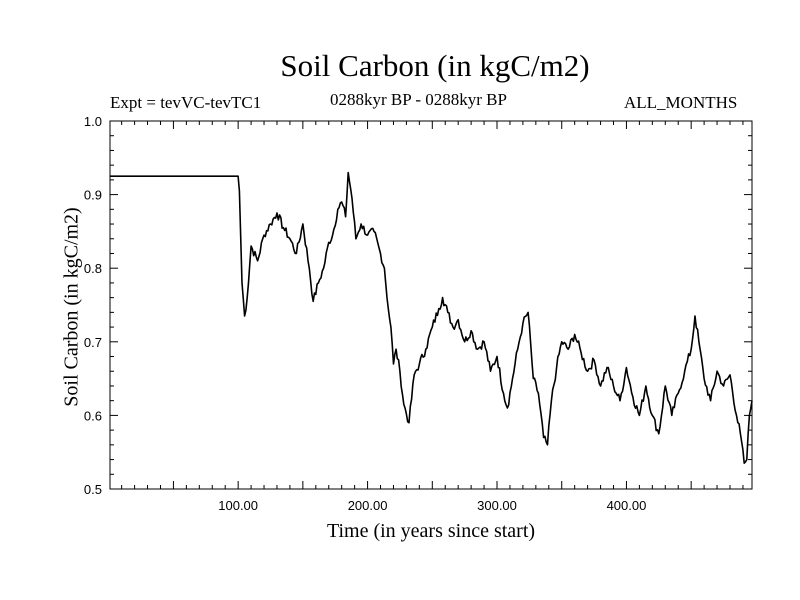 Image resolution: width=800 pixels, height=600 pixels. I want to click on experiment-label: Expt = tevVC-tevTC1, so click(186, 102).